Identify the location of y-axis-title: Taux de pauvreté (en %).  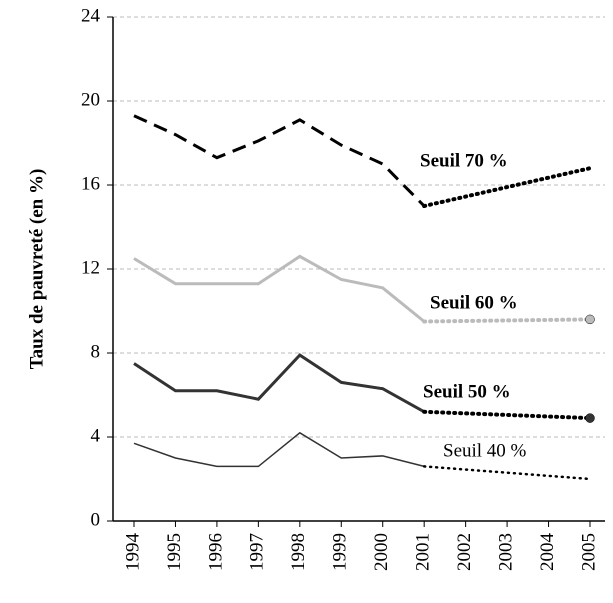
(36, 269).